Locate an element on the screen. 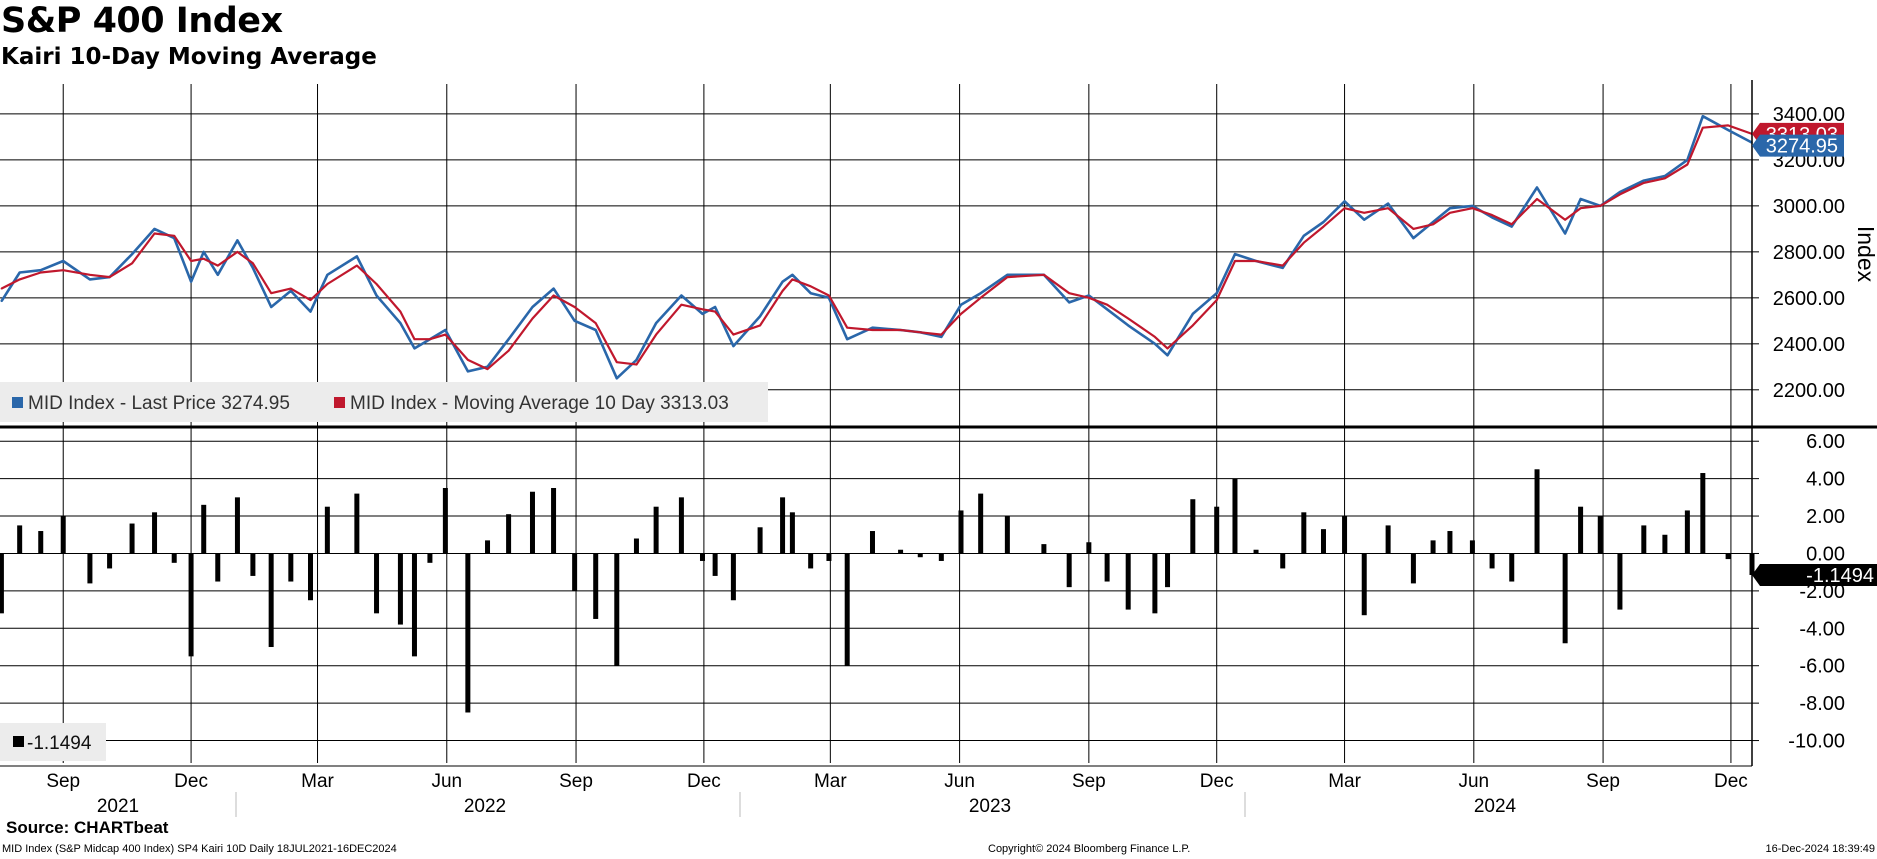  x-tick-label: Mar is located at coordinates (1344, 781).